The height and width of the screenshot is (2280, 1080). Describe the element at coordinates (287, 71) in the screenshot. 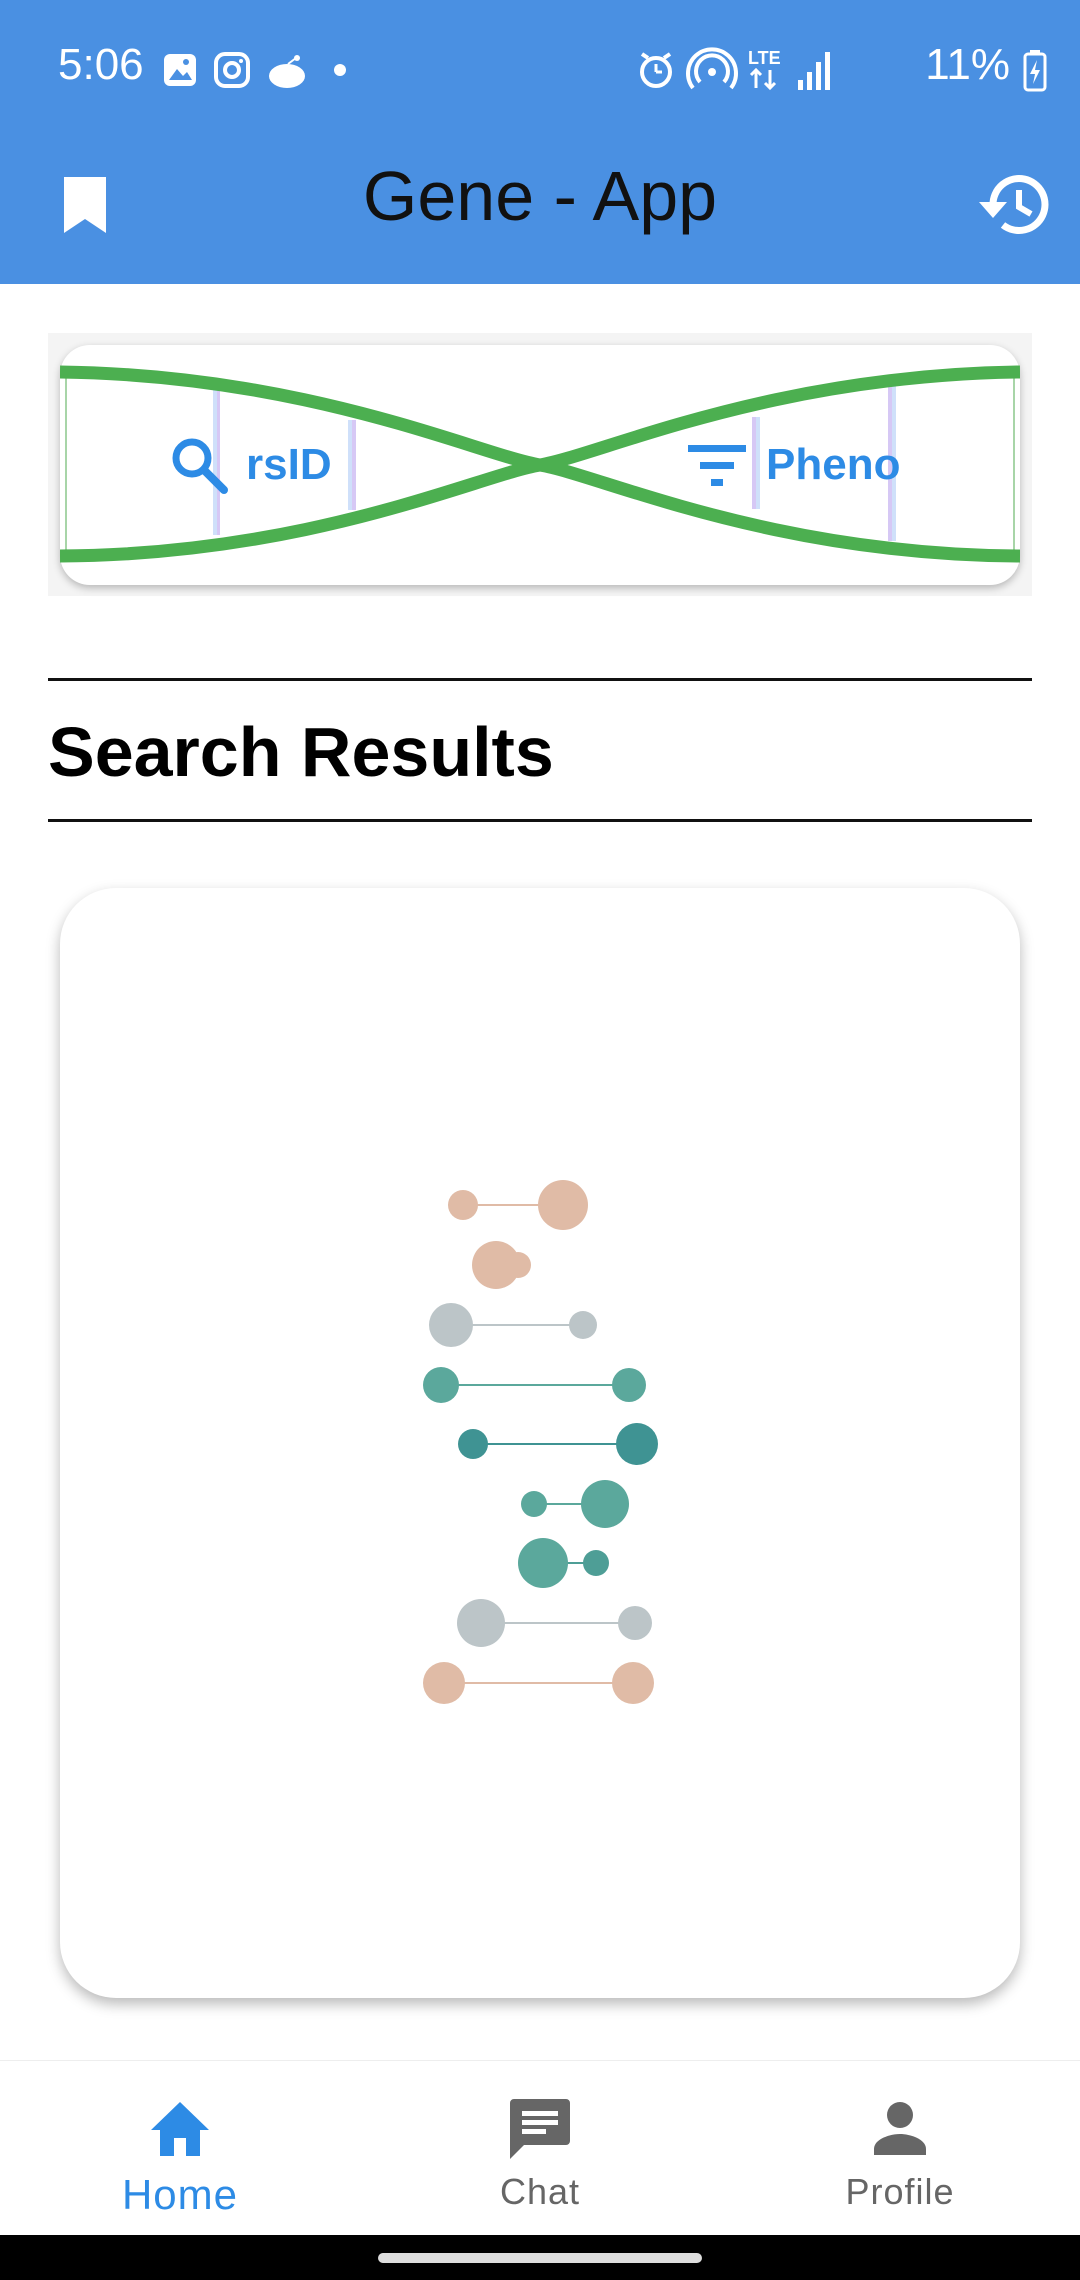

I see `reddit-icon` at that location.